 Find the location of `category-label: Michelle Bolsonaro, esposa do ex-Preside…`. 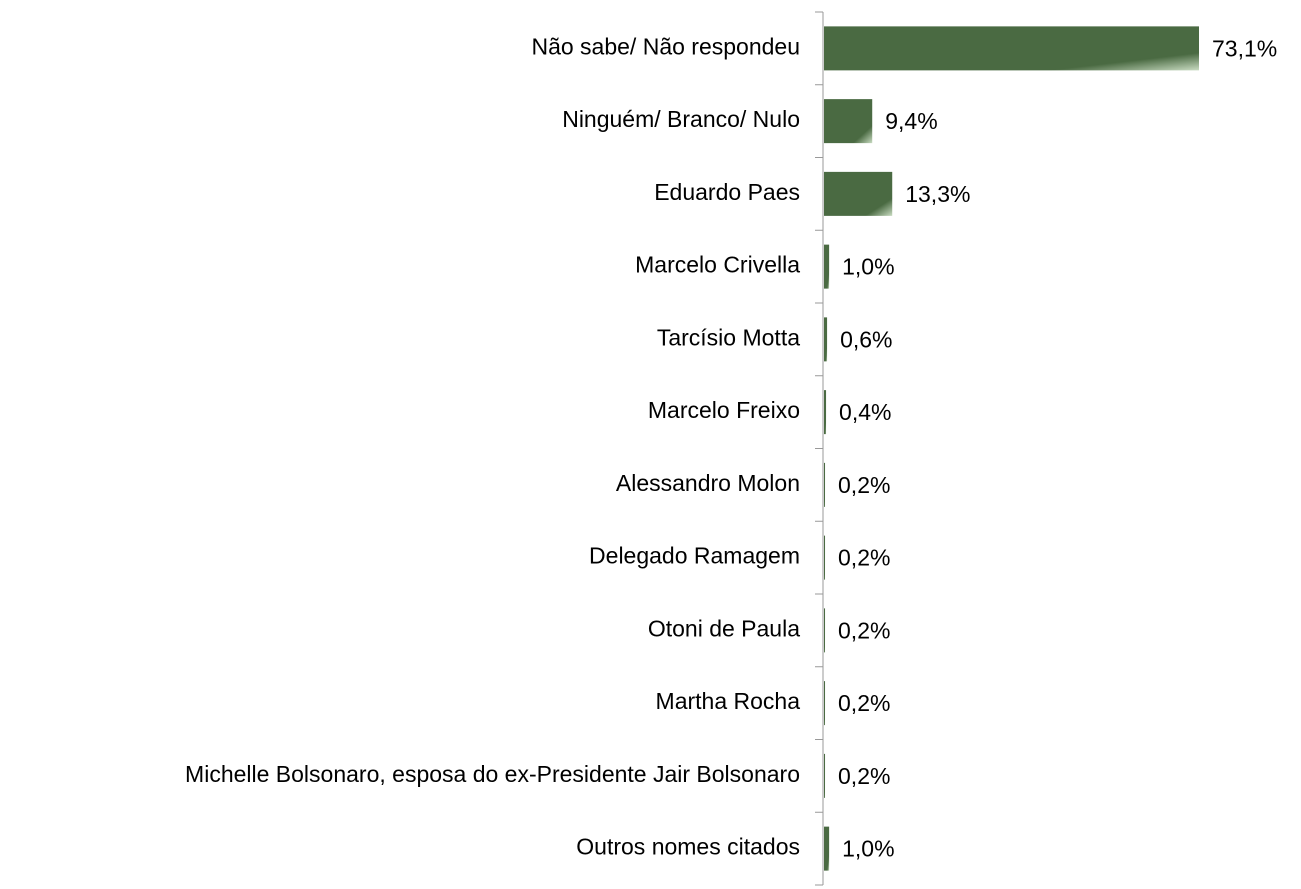

category-label: Michelle Bolsonaro, esposa do ex-Preside… is located at coordinates (492, 774).